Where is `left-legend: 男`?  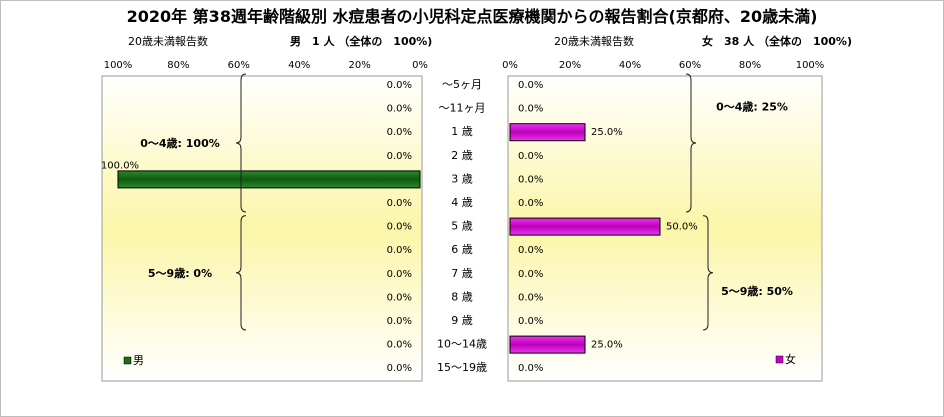
left-legend: 男 is located at coordinates (133, 360).